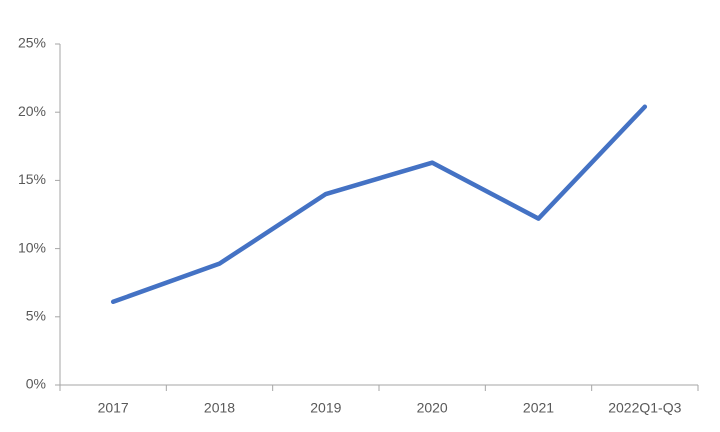  I want to click on y-tick-label: 25%, so click(32, 43).